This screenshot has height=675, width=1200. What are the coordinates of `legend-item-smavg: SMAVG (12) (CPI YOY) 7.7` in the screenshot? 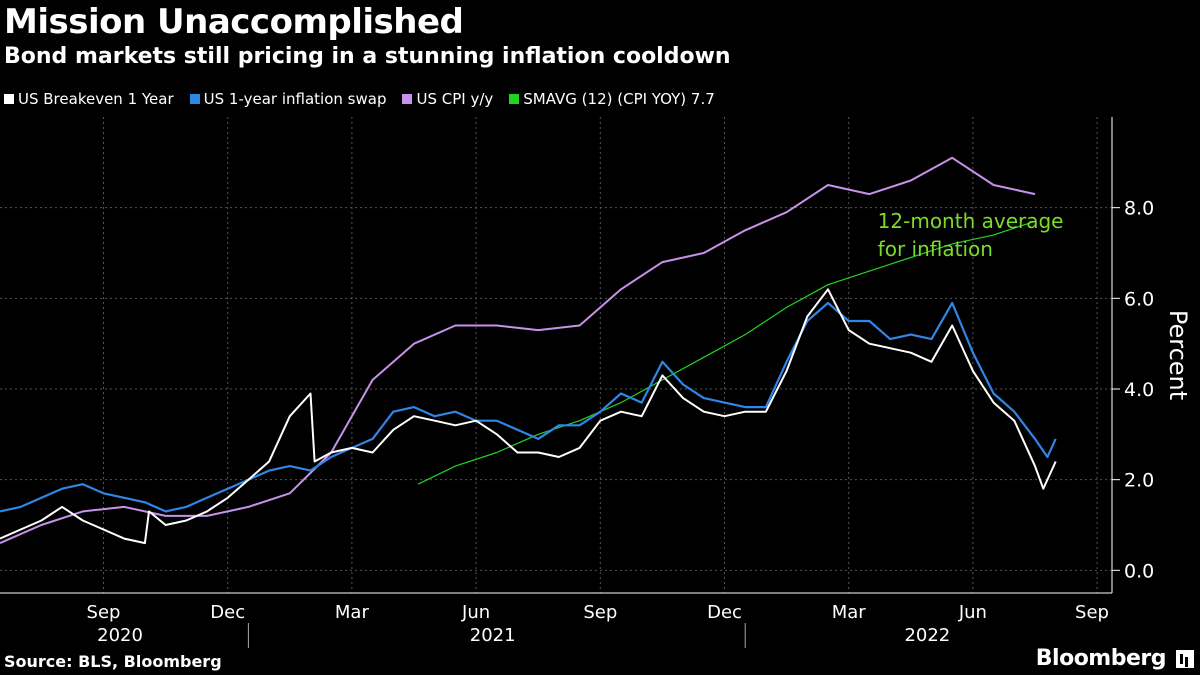 It's located at (612, 99).